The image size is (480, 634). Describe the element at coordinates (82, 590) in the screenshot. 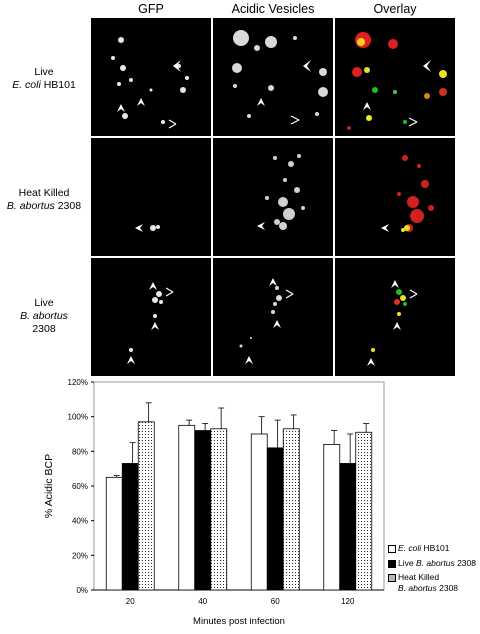

I see `y-tick-label: 0%` at that location.